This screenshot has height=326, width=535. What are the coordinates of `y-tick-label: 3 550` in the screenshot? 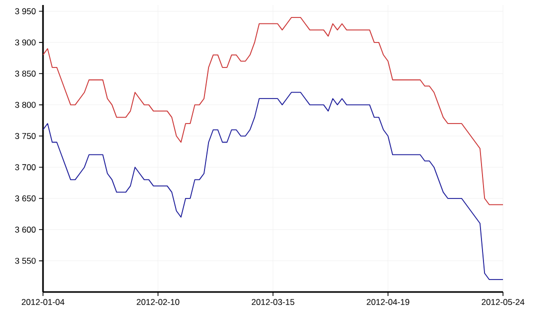 It's located at (25, 261).